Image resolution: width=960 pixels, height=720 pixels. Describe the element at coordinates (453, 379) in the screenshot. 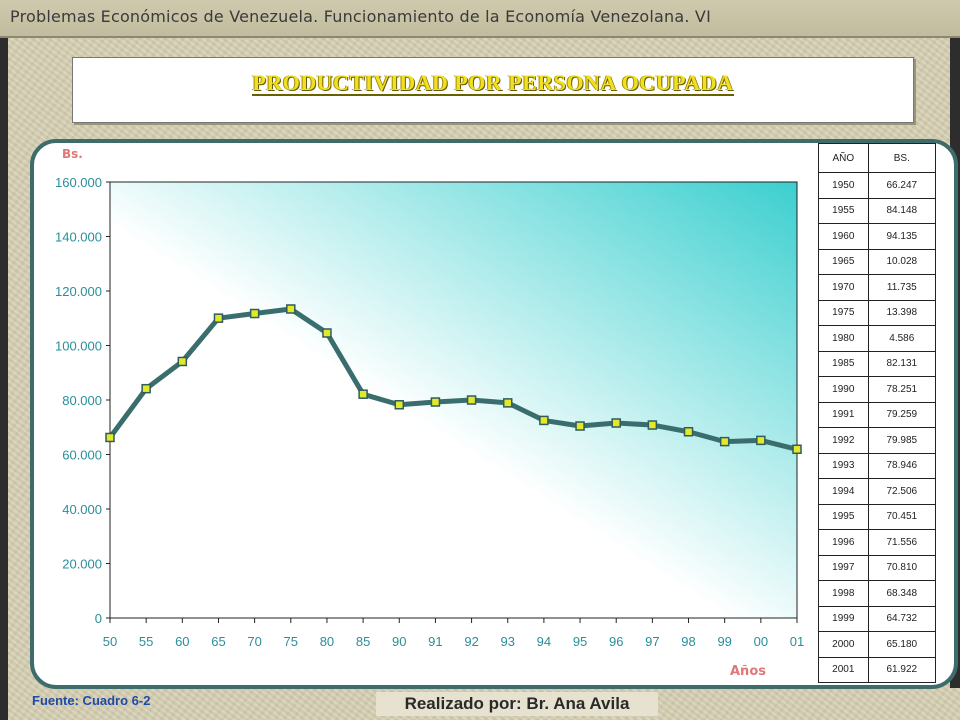

I see `series-line` at that location.